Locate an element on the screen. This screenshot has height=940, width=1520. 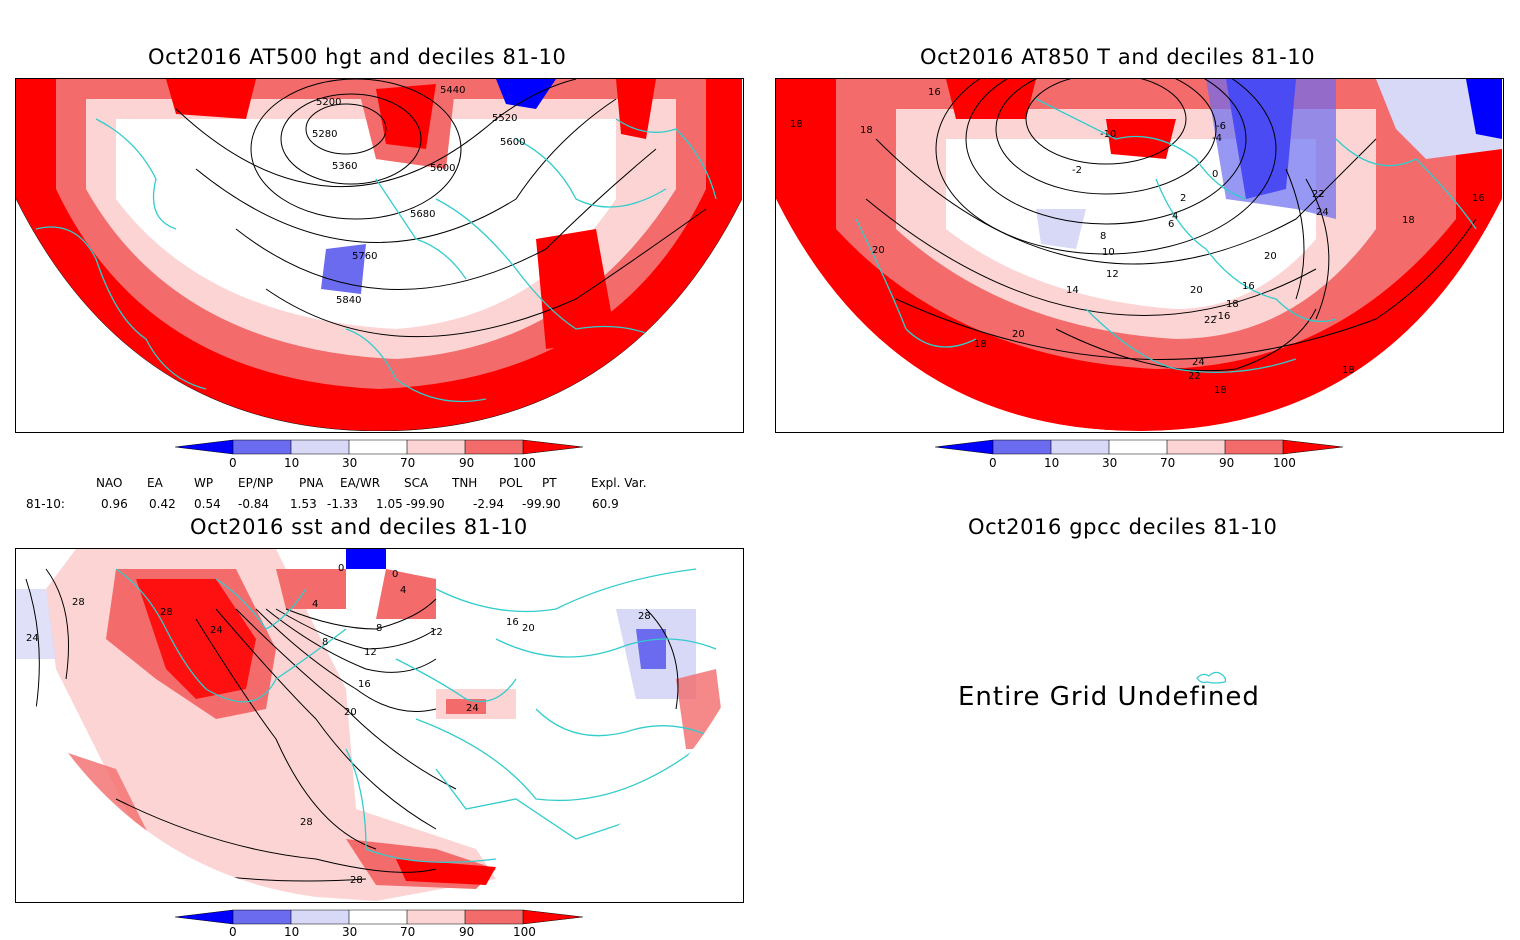
sst-contour-label: 16 is located at coordinates (364, 684).